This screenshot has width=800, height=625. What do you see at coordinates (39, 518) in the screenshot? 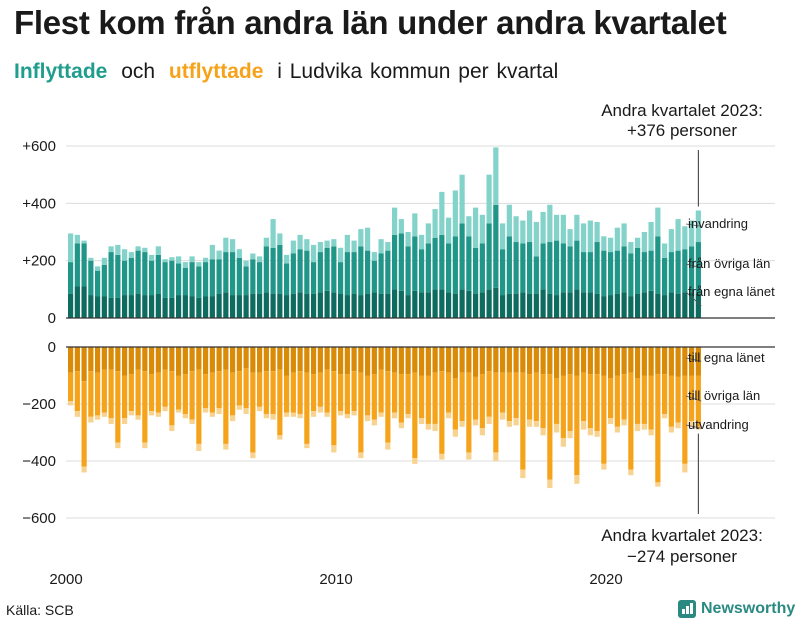
I see `y-tick-label: −600` at bounding box center [39, 518].